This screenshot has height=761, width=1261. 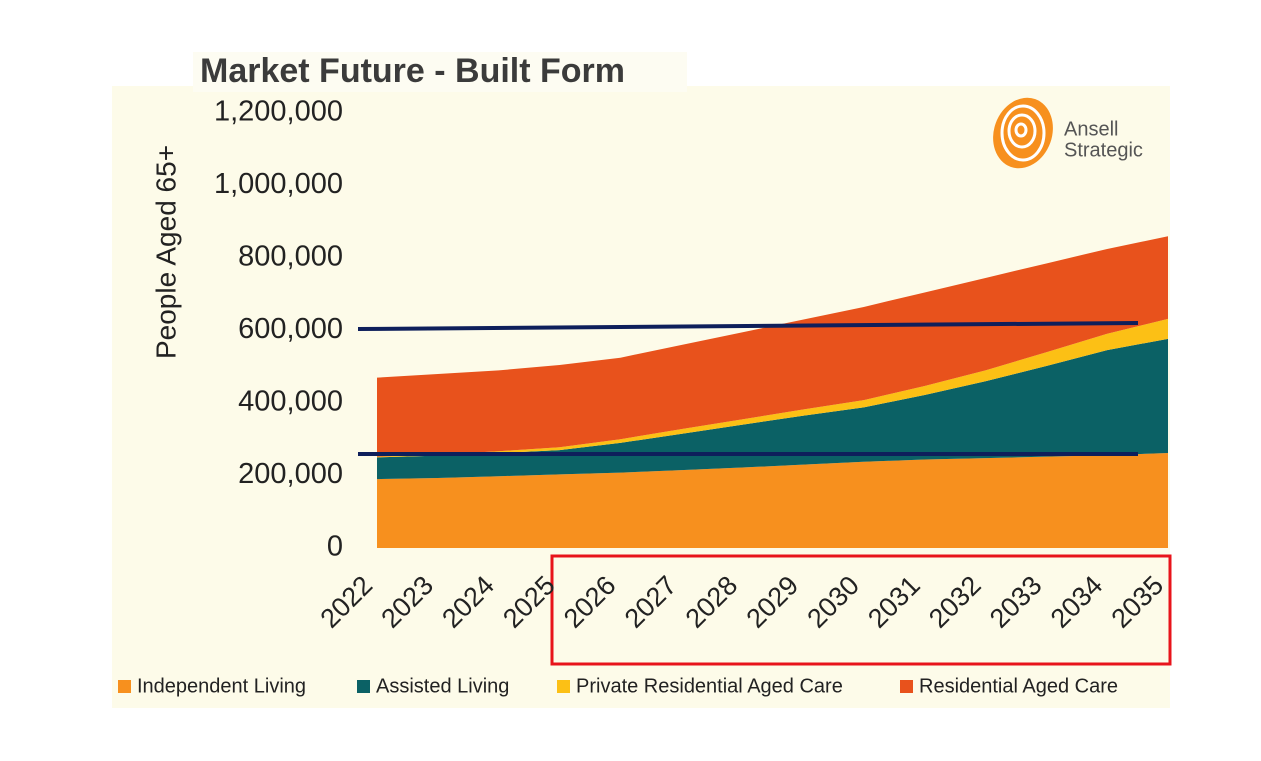 I want to click on legend-label: Residential Aged Care, so click(x=1018, y=686).